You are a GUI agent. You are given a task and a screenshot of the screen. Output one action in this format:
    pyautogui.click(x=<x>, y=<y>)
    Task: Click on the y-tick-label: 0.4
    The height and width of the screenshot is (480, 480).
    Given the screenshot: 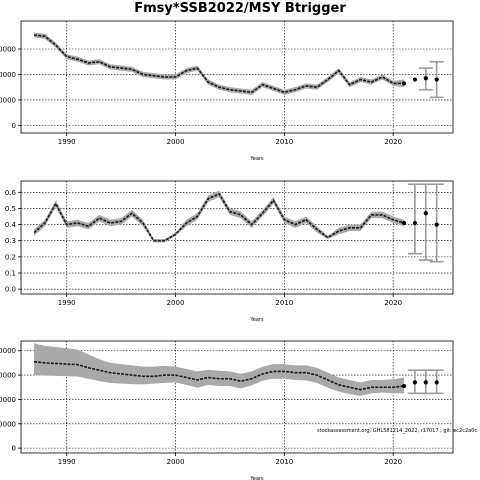 What is the action you would take?
    pyautogui.click(x=11, y=225)
    